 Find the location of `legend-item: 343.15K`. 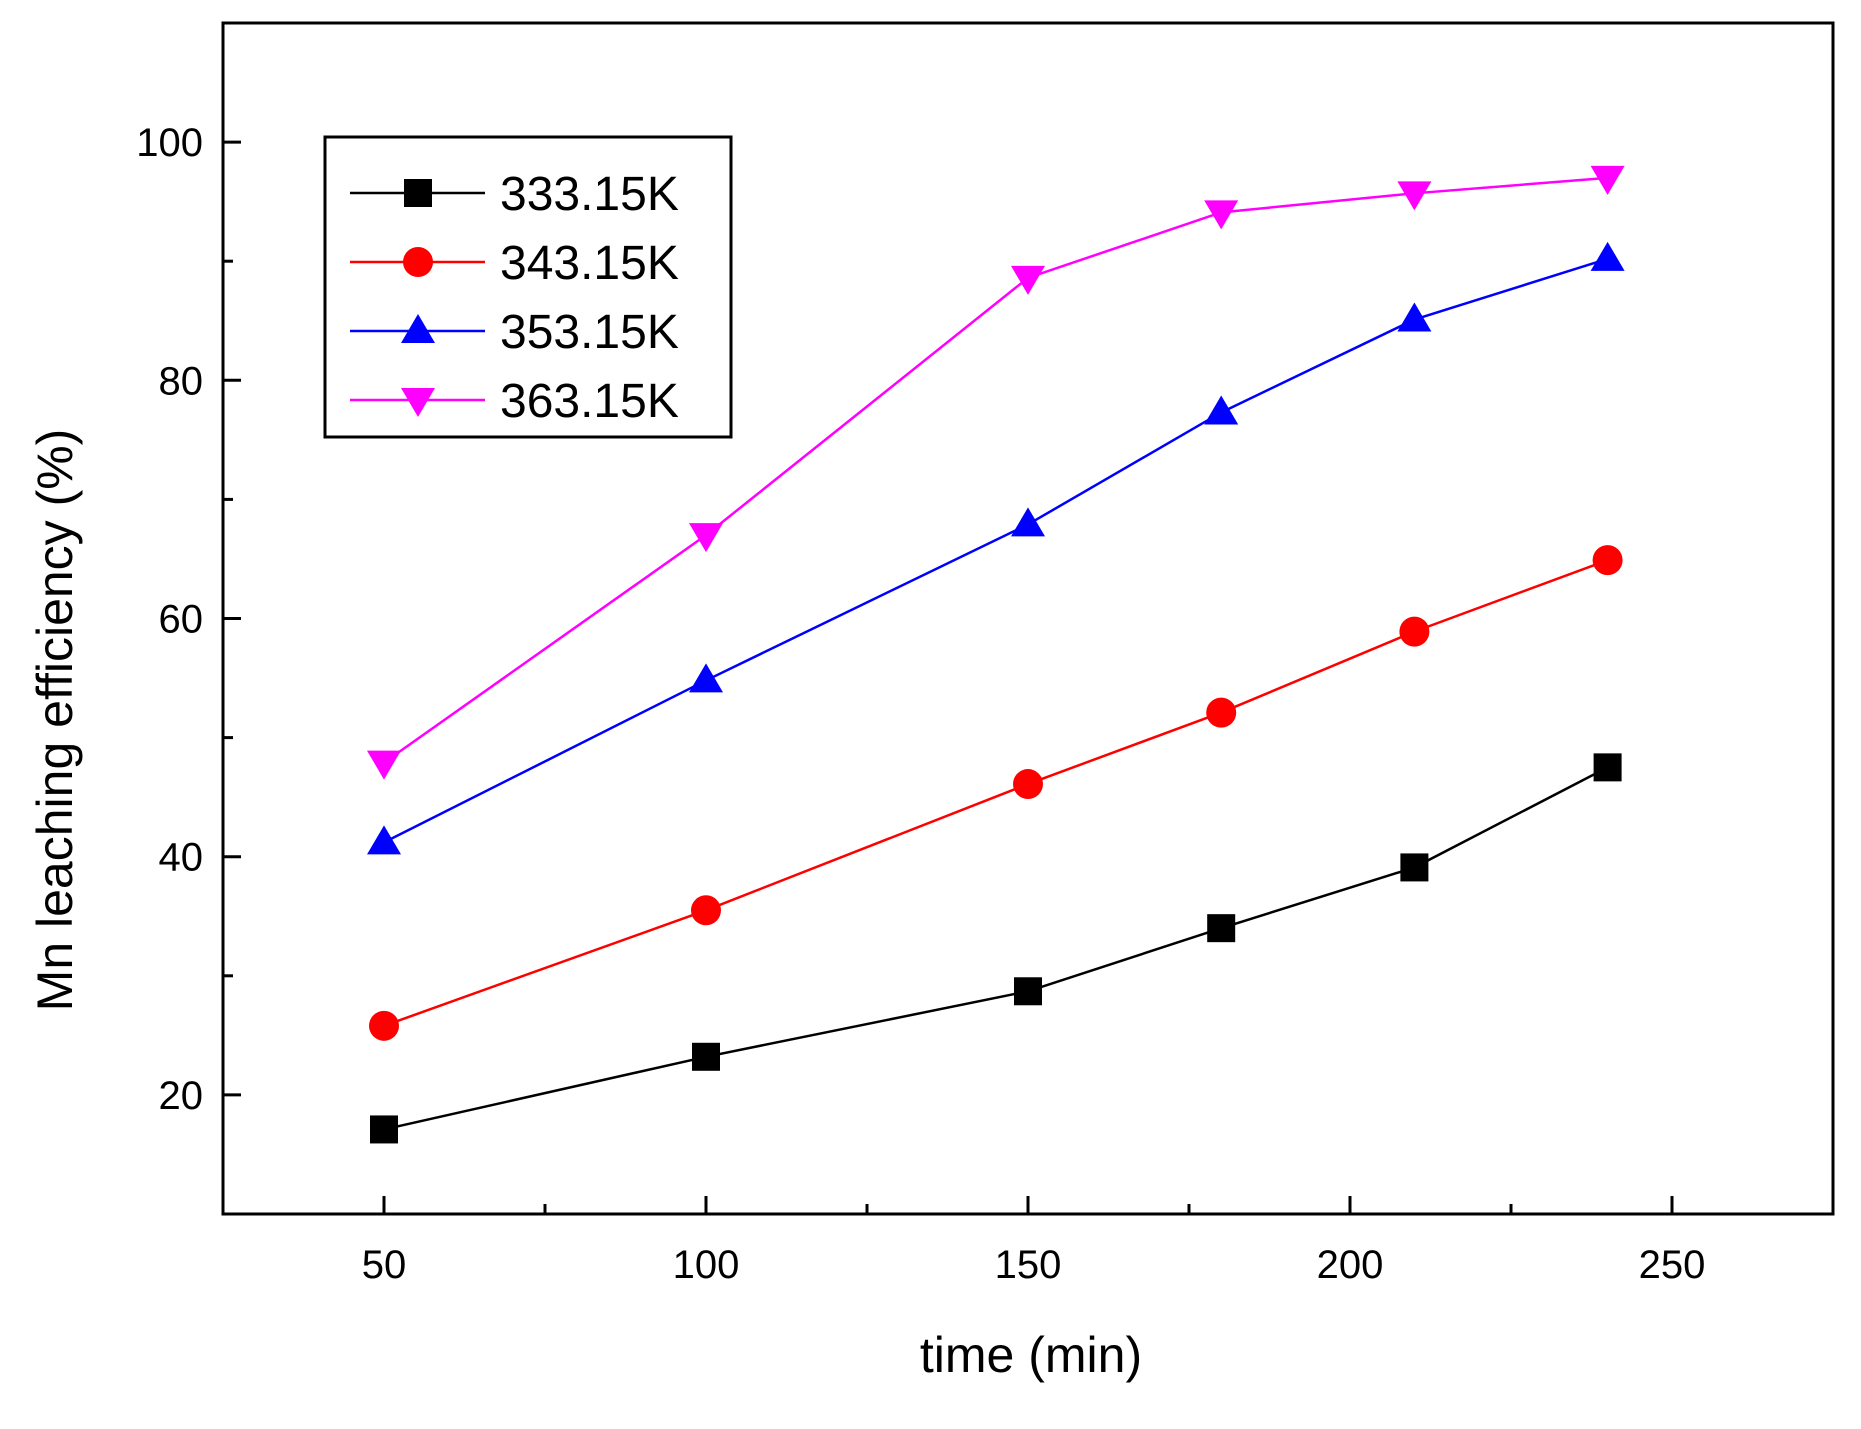

legend-item: 343.15K is located at coordinates (514, 263).